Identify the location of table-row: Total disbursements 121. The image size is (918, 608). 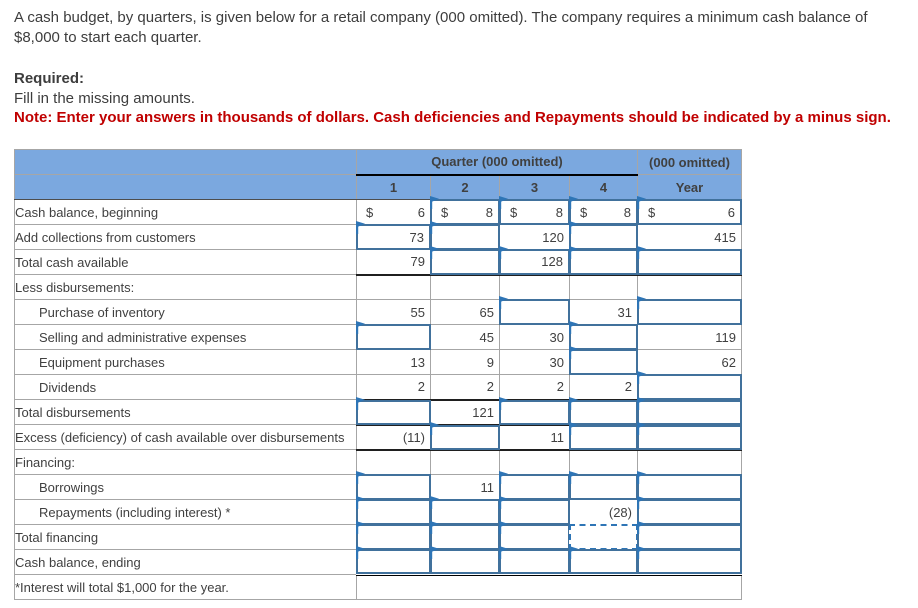
(378, 411).